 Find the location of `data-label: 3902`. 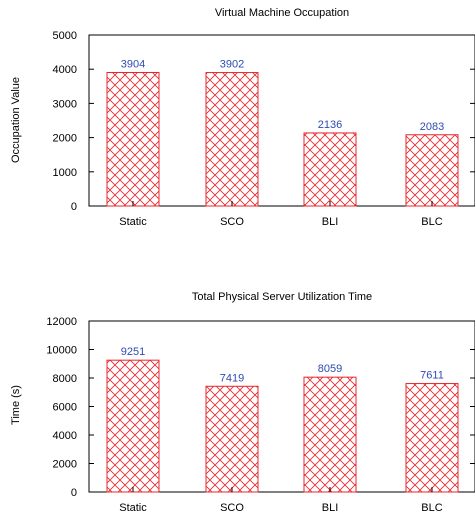

data-label: 3902 is located at coordinates (232, 65).